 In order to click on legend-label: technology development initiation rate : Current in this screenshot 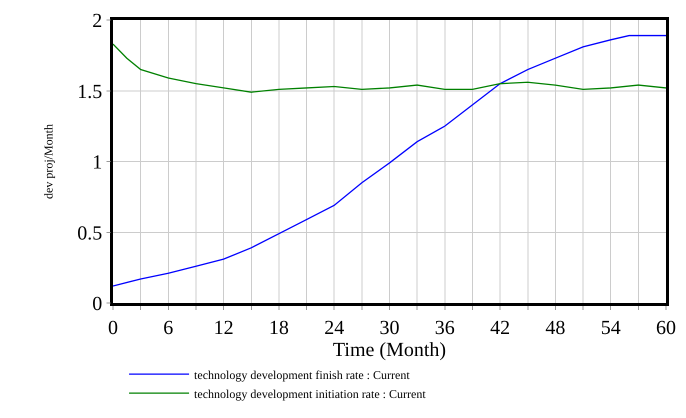, I will do `click(310, 393)`.